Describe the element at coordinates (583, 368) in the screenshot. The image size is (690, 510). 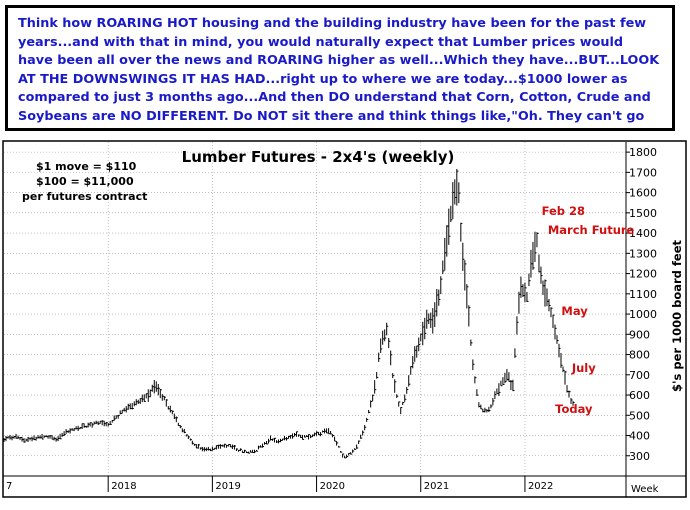
I see `annotation-label: July` at that location.